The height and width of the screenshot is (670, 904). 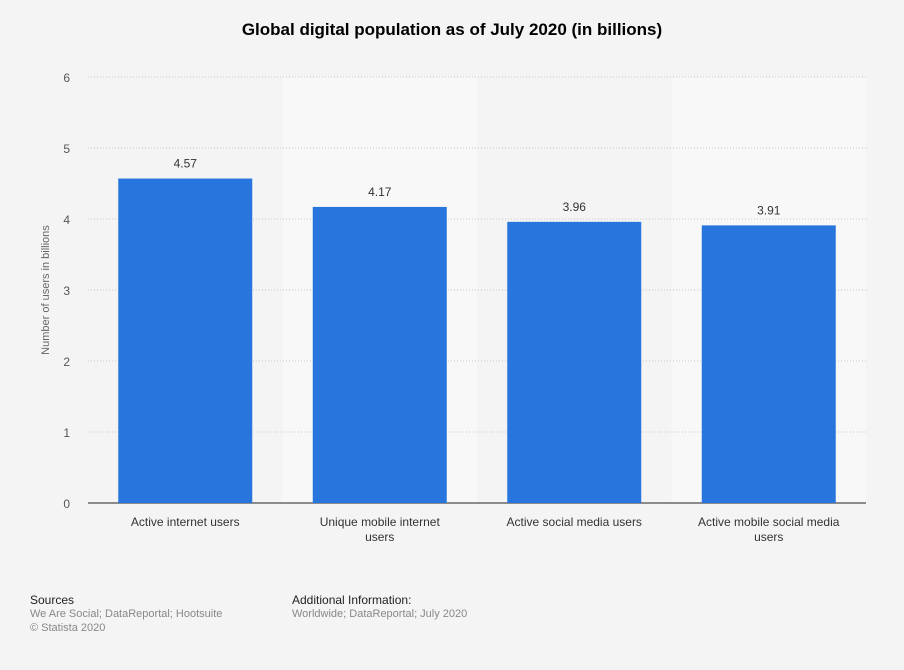 I want to click on y-tick-label: 6, so click(x=66, y=78).